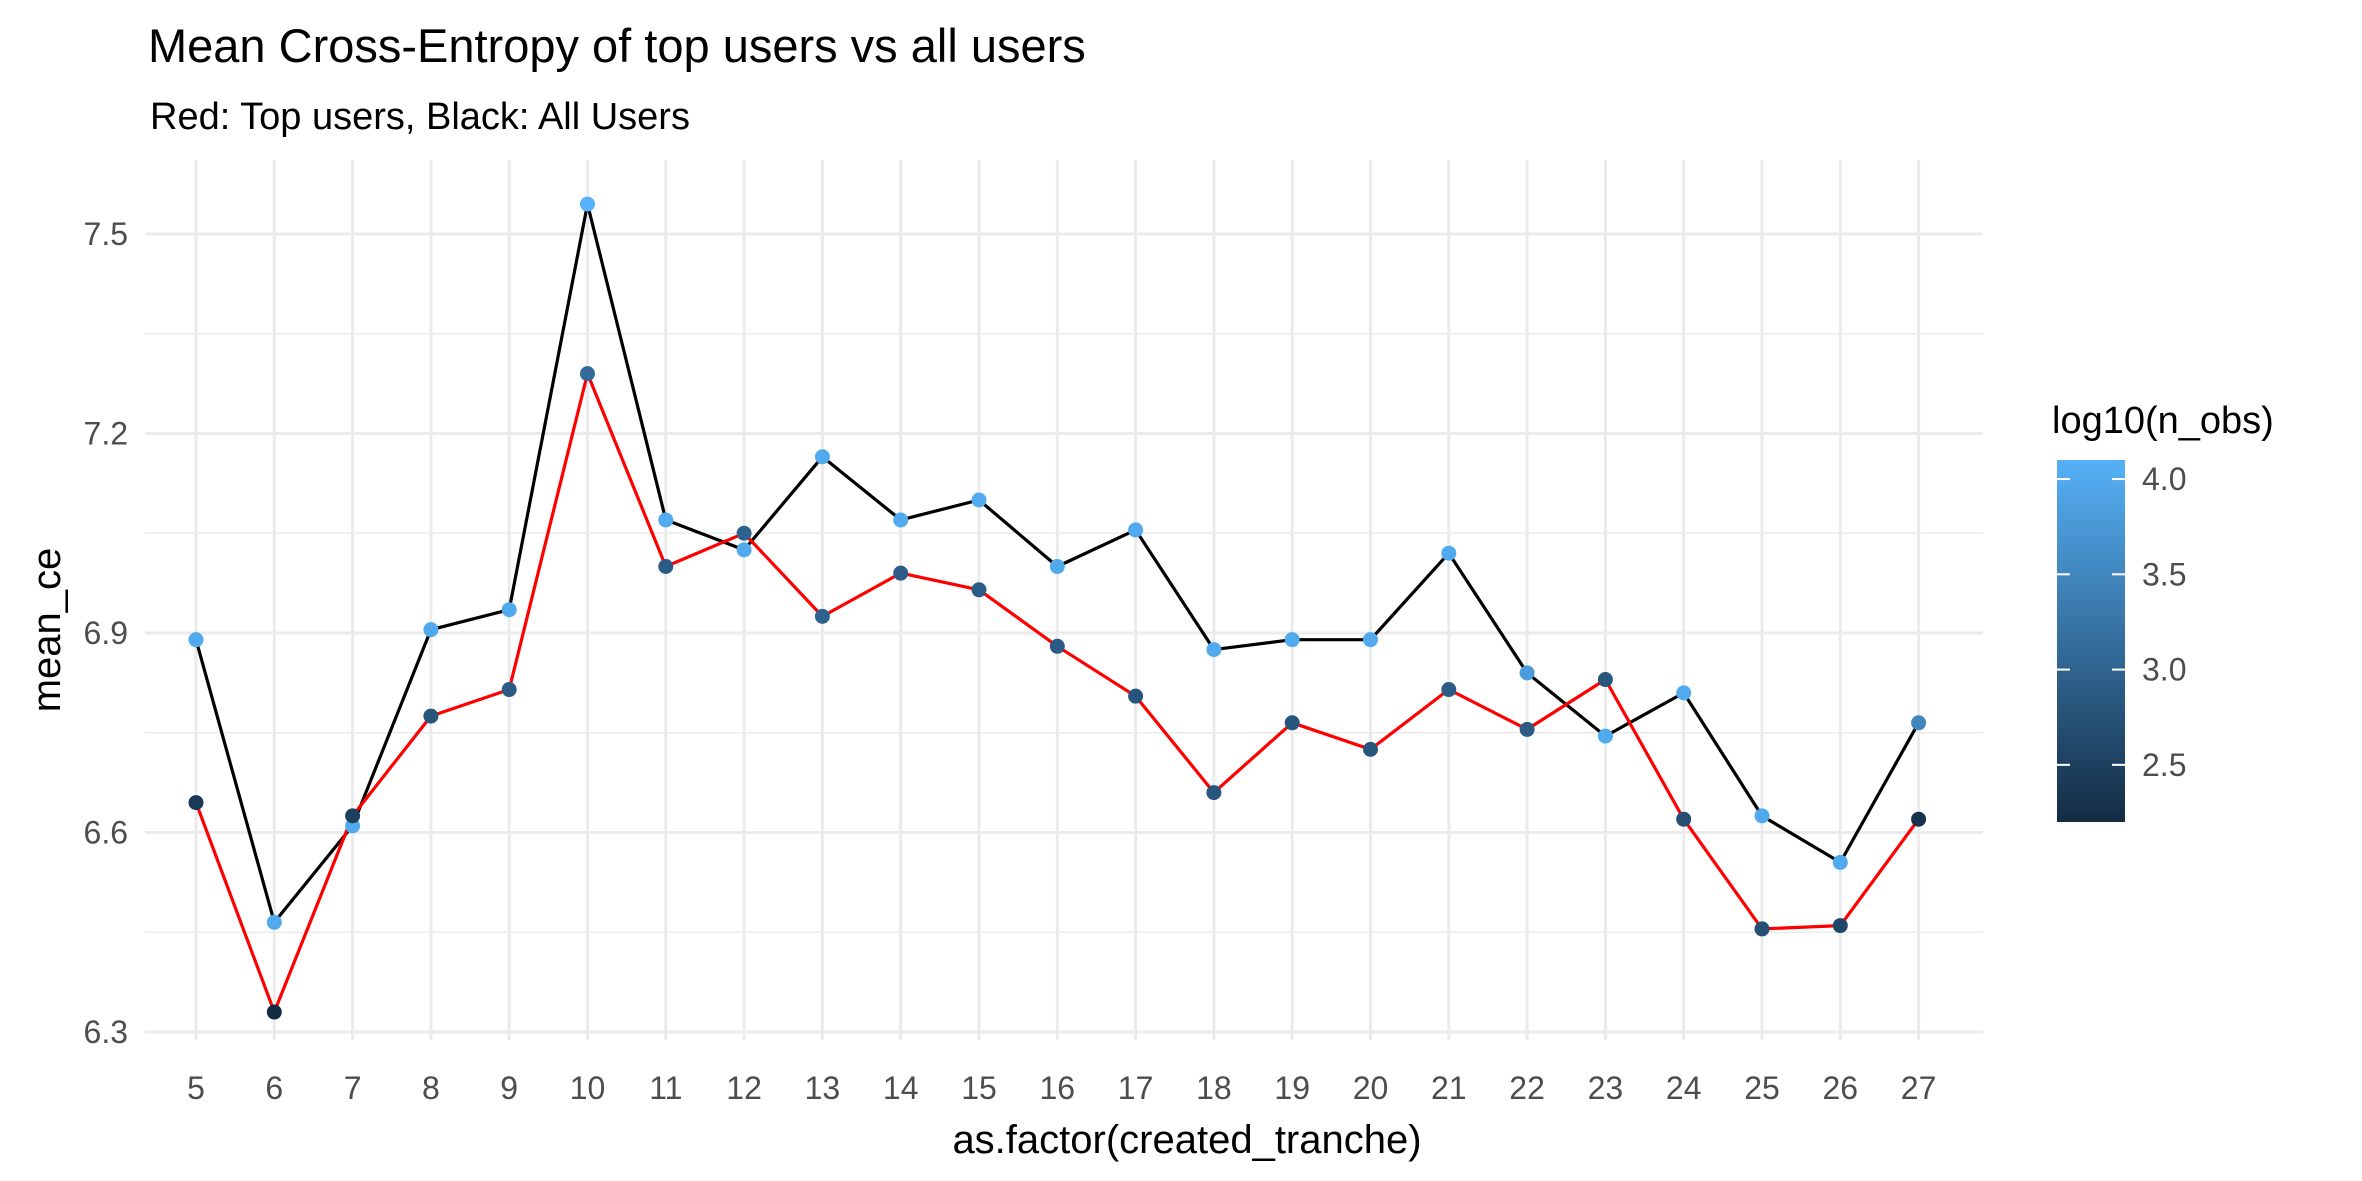 The height and width of the screenshot is (1181, 2362). What do you see at coordinates (1371, 1088) in the screenshot?
I see `x-tick-label: 20` at bounding box center [1371, 1088].